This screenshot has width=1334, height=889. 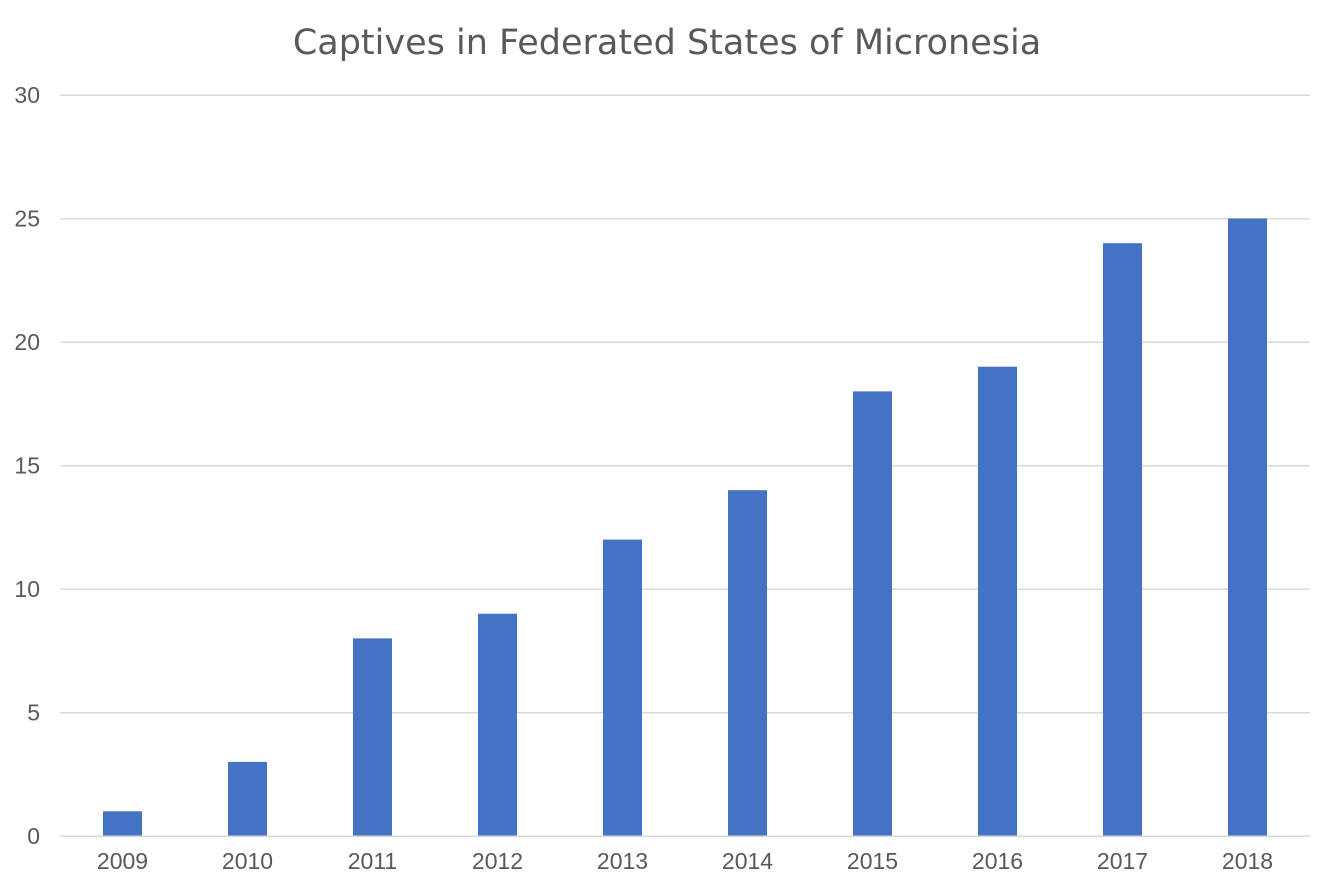 I want to click on y-axis-tick-labels: 0 5 10 15 20 25 30, so click(x=27, y=465).